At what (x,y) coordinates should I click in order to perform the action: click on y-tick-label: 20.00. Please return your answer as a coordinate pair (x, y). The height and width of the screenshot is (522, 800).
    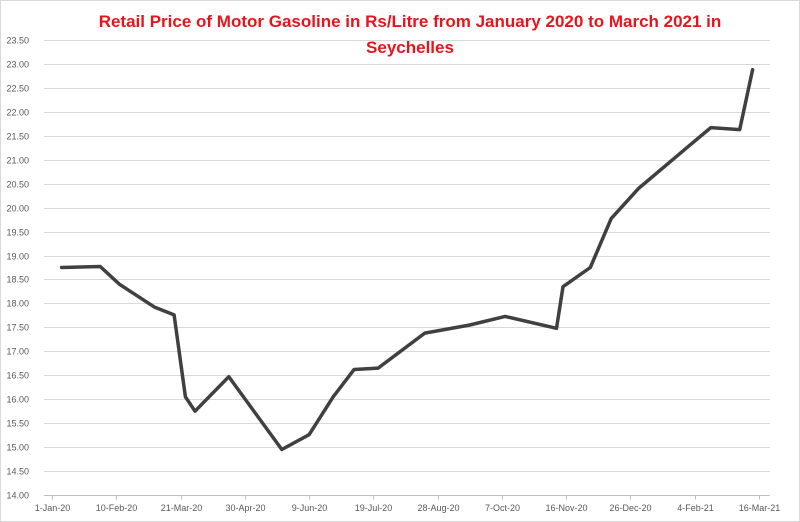
    Looking at the image, I should click on (17, 209).